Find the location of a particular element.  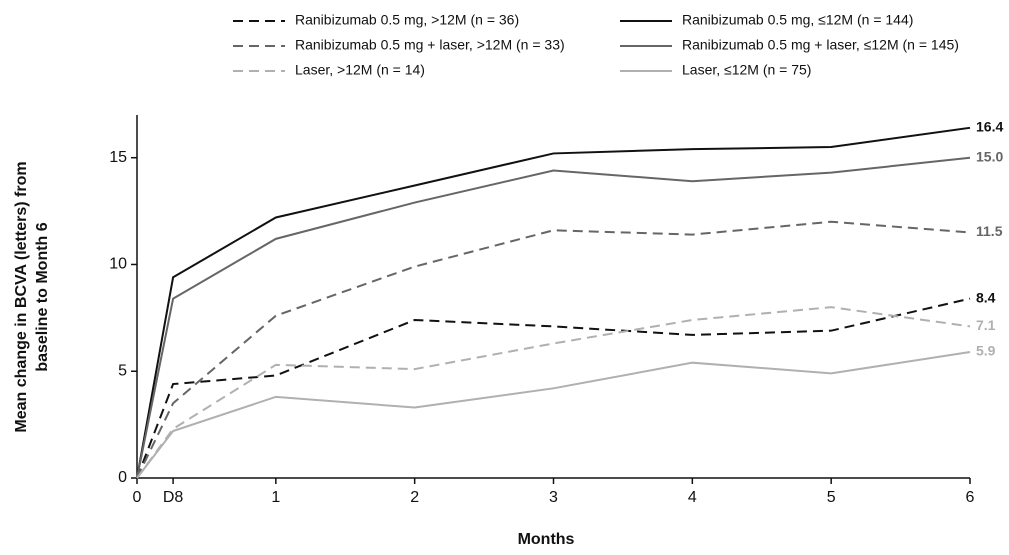

x-tick-label: 0 is located at coordinates (137, 497).